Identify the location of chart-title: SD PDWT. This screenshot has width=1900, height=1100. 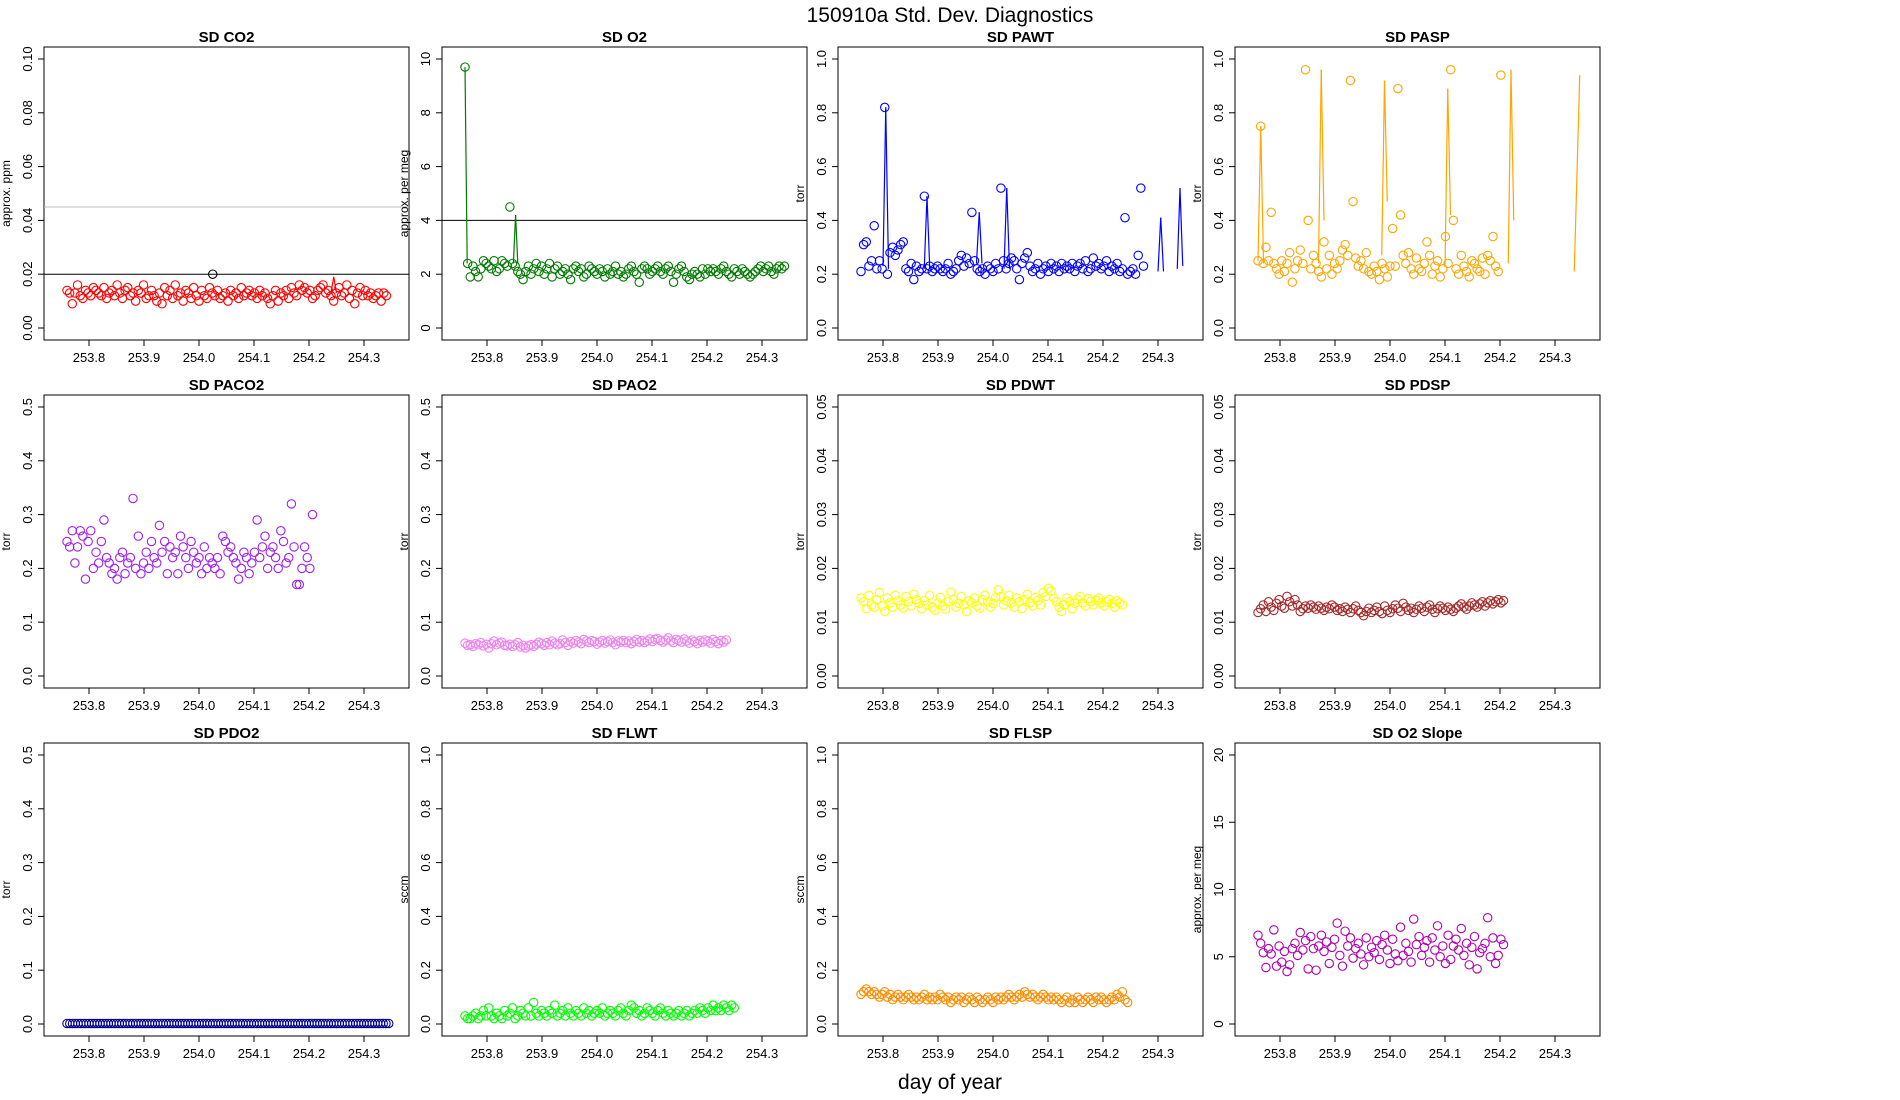
(1020, 385).